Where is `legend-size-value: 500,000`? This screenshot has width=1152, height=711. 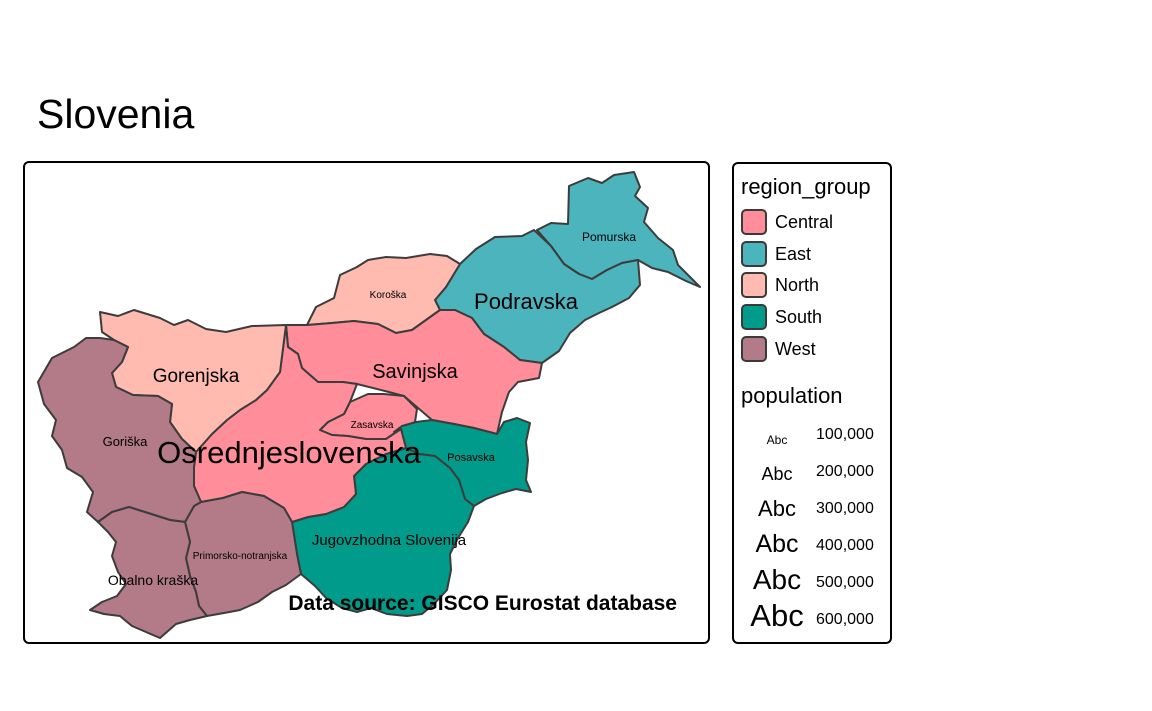
legend-size-value: 500,000 is located at coordinates (845, 582).